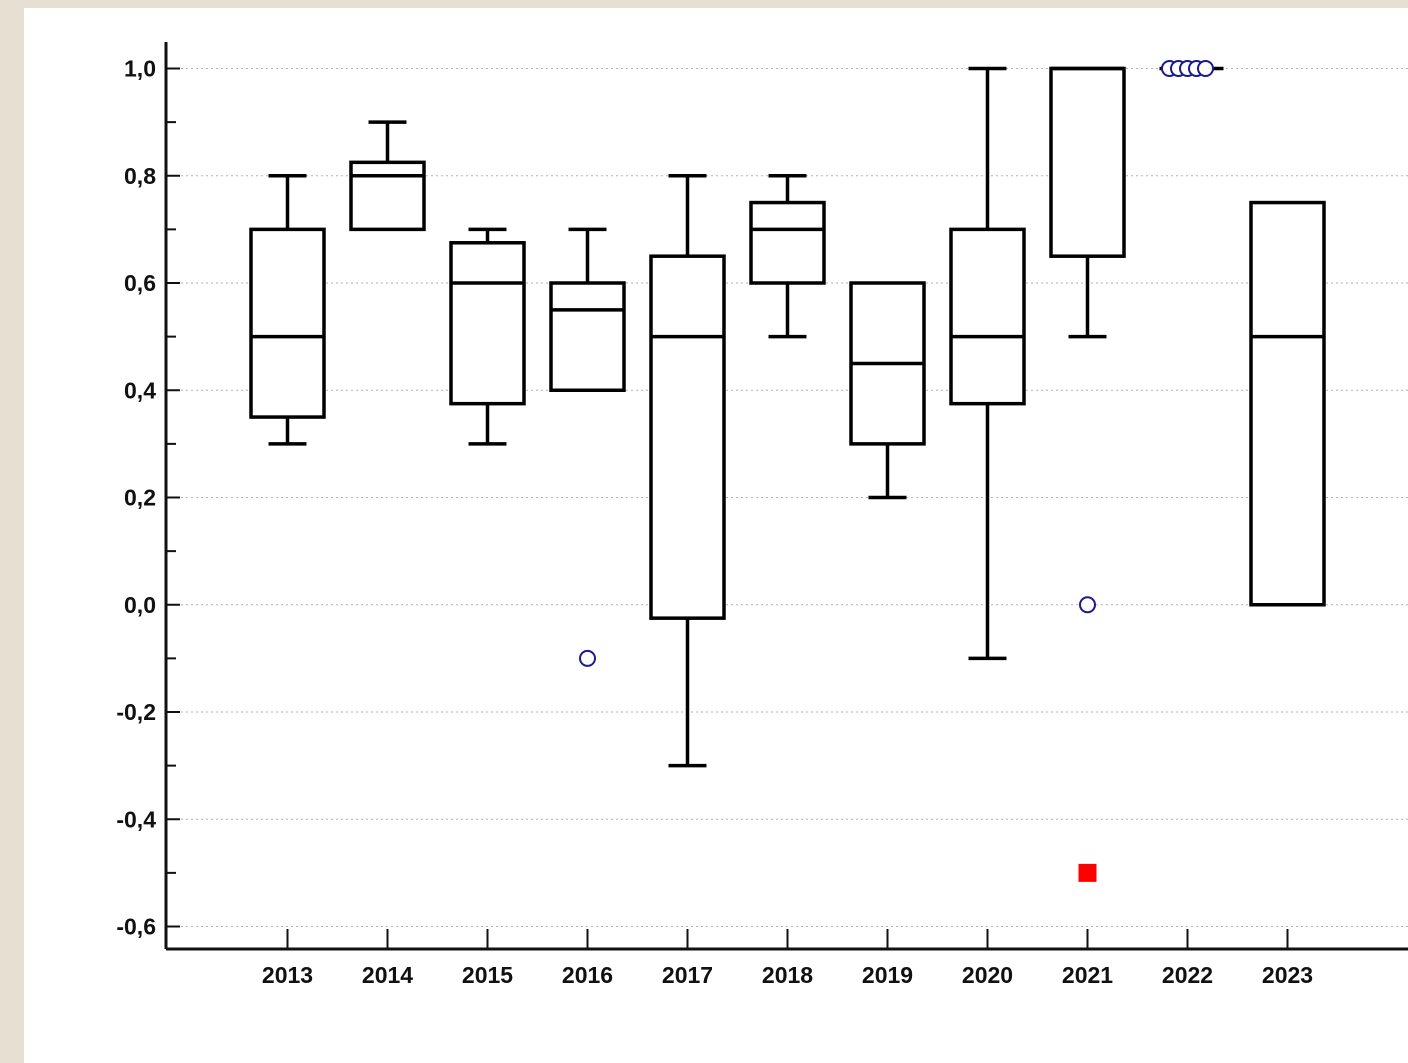  I want to click on box-2016, so click(587, 309).